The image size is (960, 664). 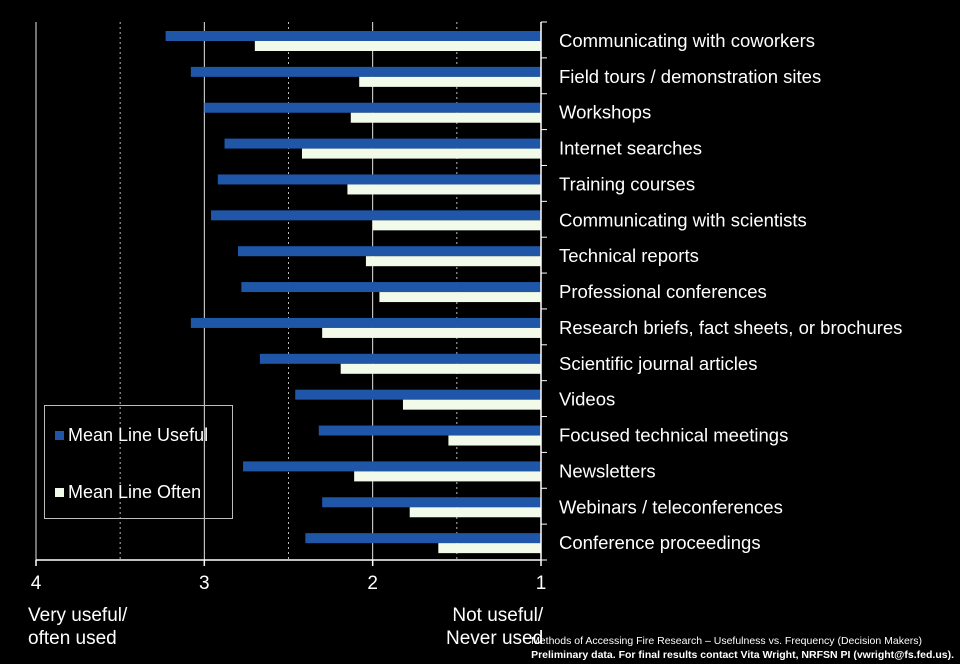 I want to click on legend-item-often: Mean Line Often, so click(x=128, y=492).